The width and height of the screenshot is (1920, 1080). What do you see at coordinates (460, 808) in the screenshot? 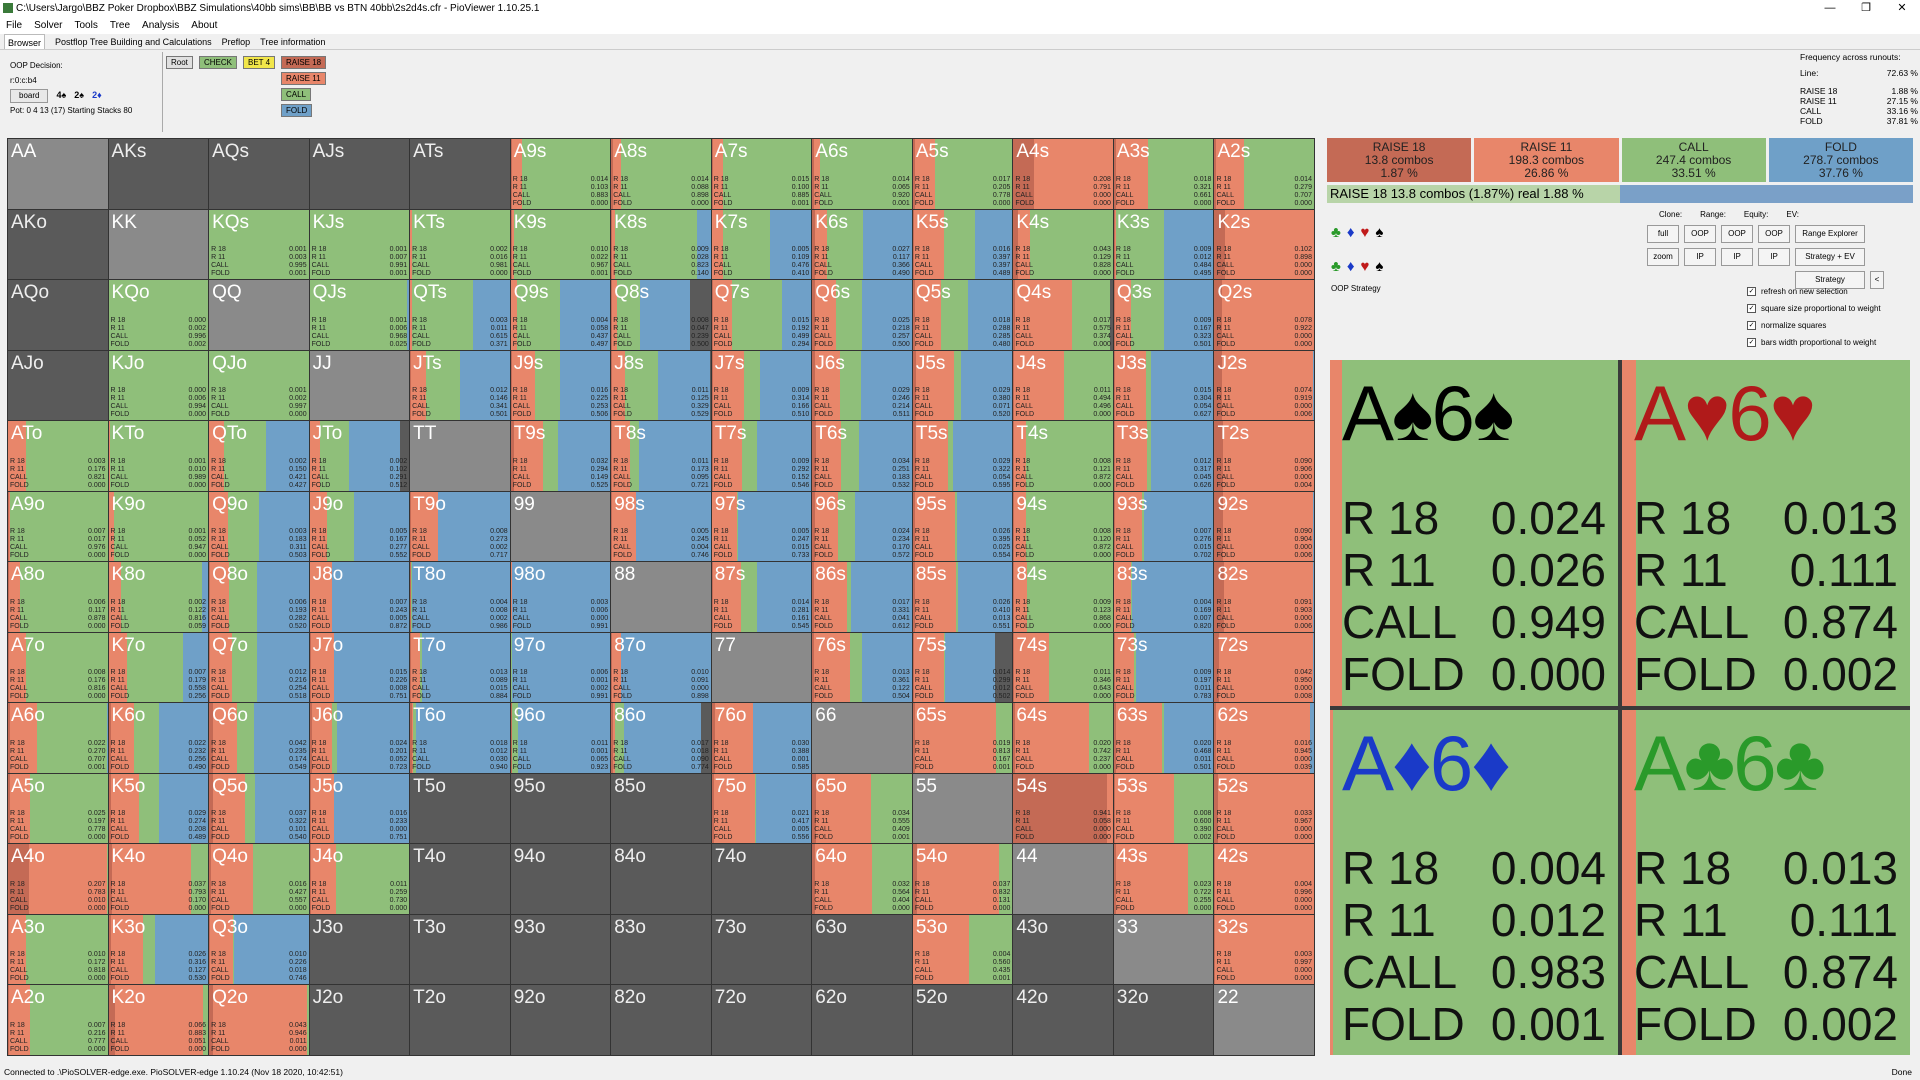
I see `hand-cell-T5o: T5o` at bounding box center [460, 808].